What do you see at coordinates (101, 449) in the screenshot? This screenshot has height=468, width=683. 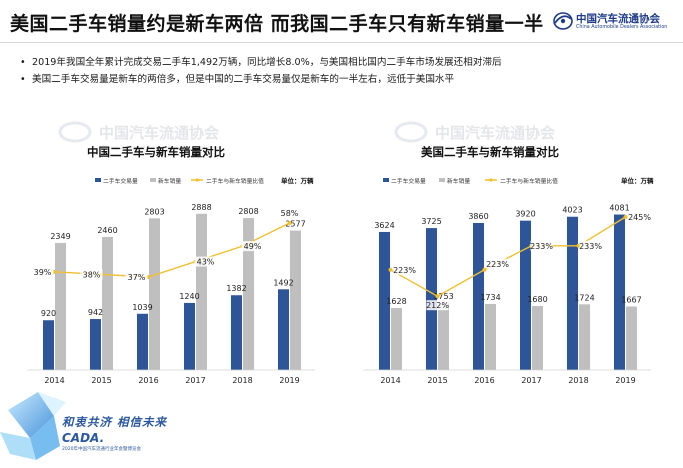 I see `footer-event: 2020年中国汽车流通行业年会暨博览会` at bounding box center [101, 449].